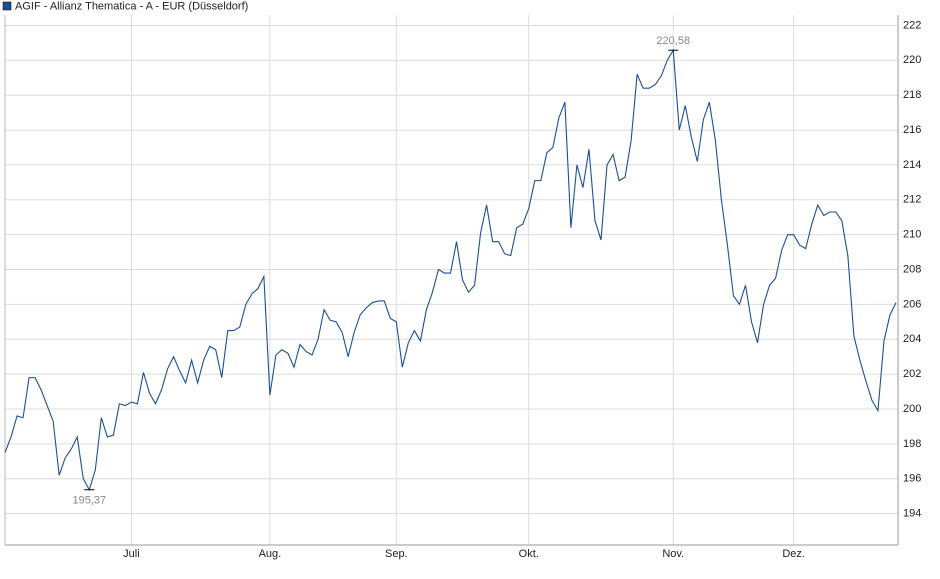 The height and width of the screenshot is (579, 940). What do you see at coordinates (673, 41) in the screenshot?
I see `value-label: 220,58` at bounding box center [673, 41].